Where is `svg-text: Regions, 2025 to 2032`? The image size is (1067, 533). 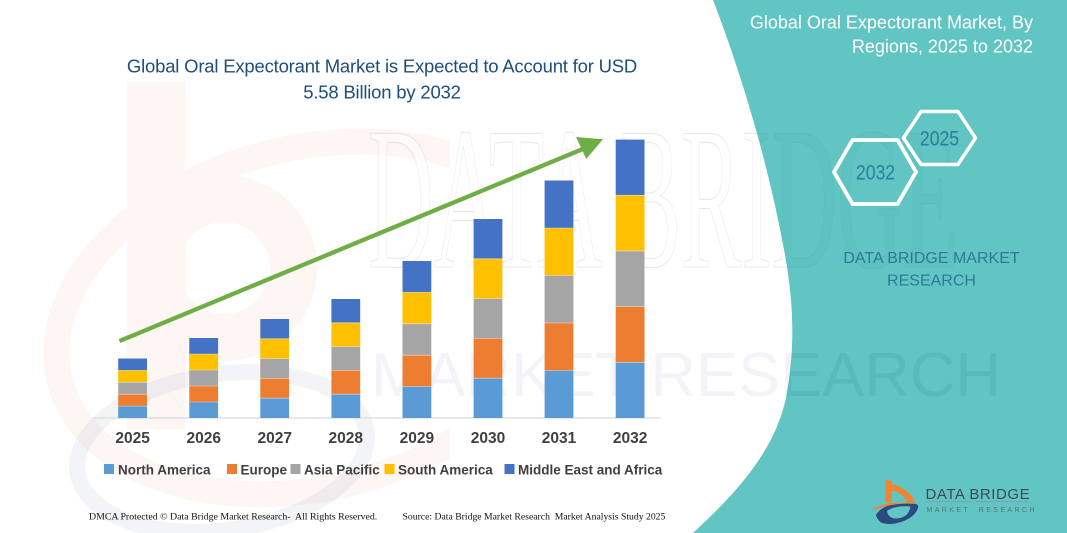
svg-text: Regions, 2025 to 2032 is located at coordinates (942, 46).